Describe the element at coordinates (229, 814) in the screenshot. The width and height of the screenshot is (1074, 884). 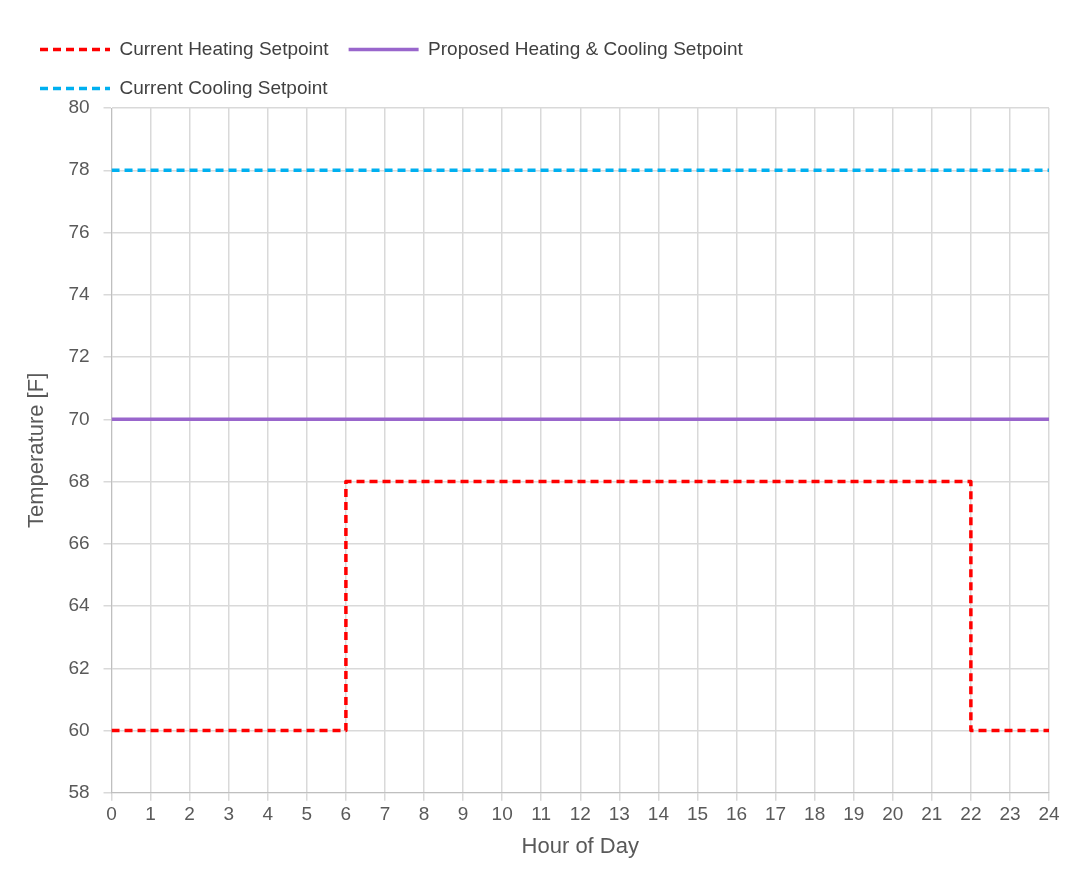
I see `x-tick-label: 3` at that location.